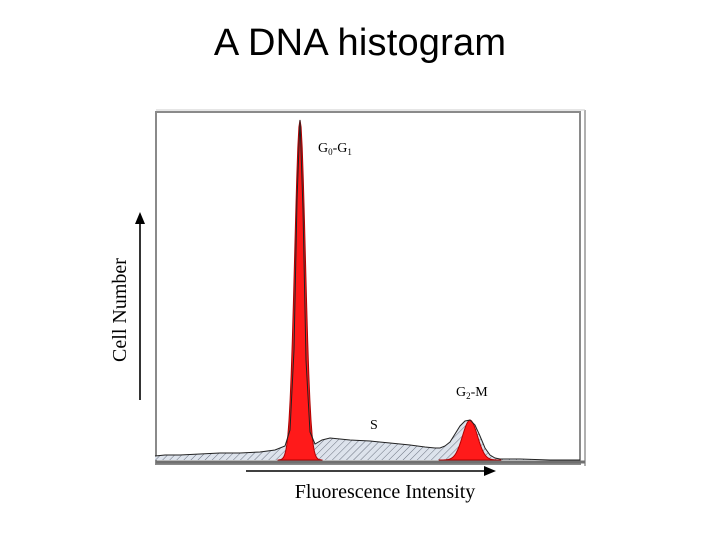 The width and height of the screenshot is (720, 540). I want to click on x-axis-arrow, so click(371, 471).